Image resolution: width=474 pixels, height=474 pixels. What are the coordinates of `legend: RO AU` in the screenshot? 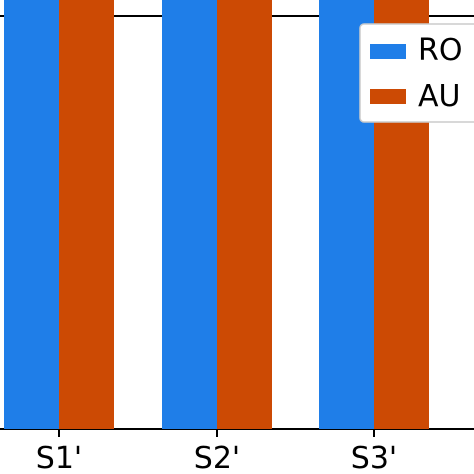 It's located at (416, 73).